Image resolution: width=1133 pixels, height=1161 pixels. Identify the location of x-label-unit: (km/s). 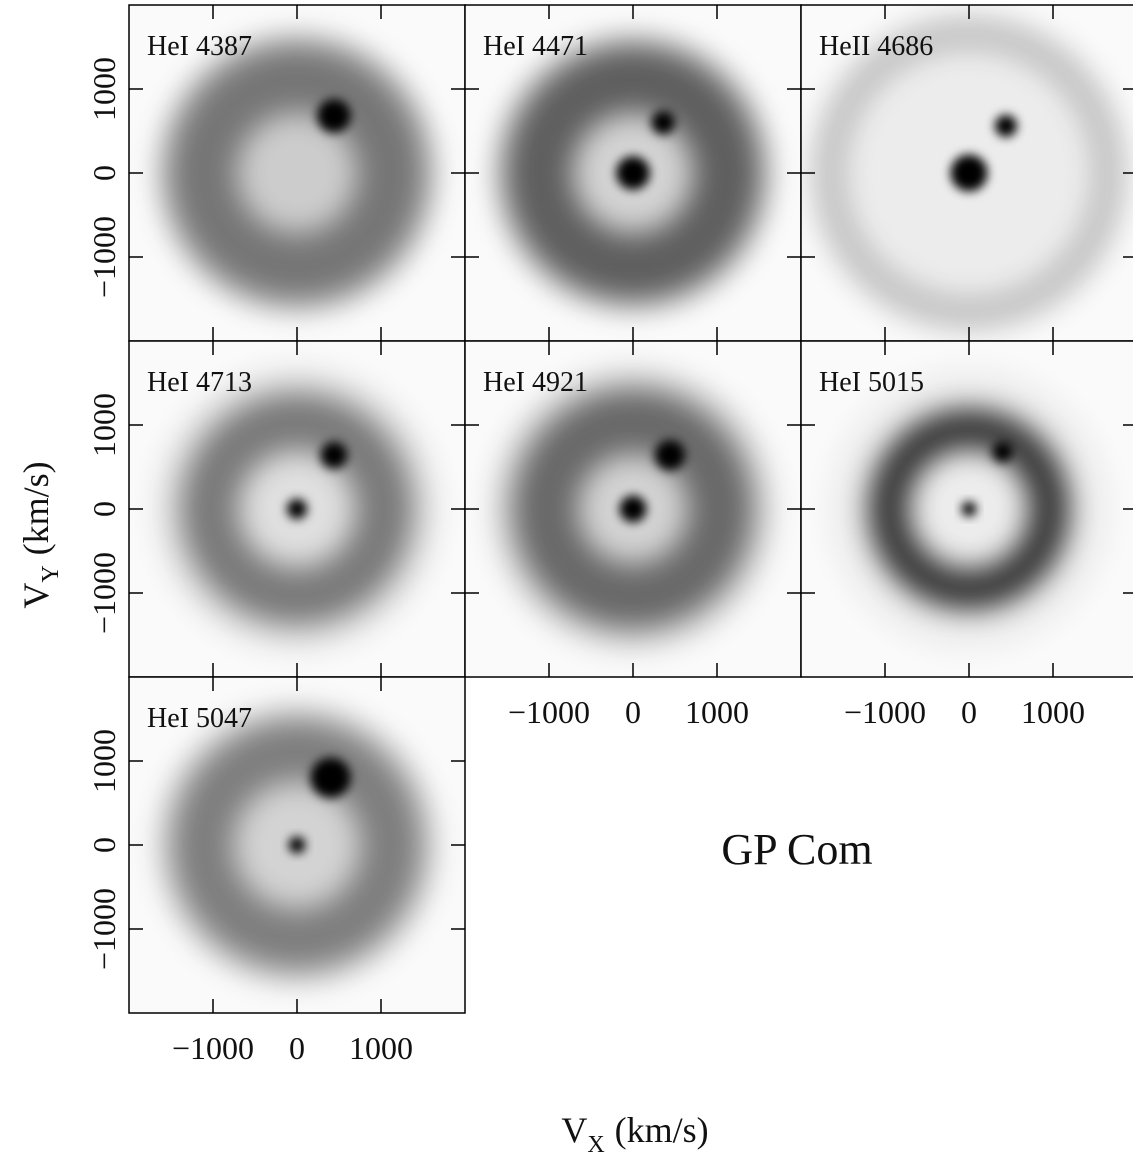
(662, 1130).